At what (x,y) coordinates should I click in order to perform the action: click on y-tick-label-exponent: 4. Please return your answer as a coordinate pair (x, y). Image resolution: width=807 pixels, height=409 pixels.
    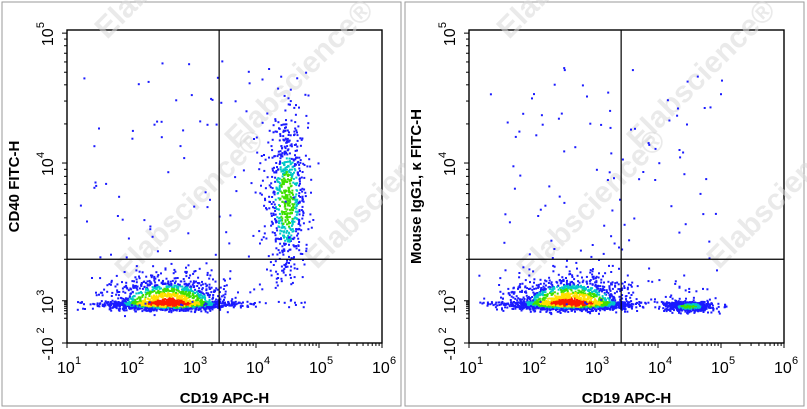
    Looking at the image, I should click on (41, 155).